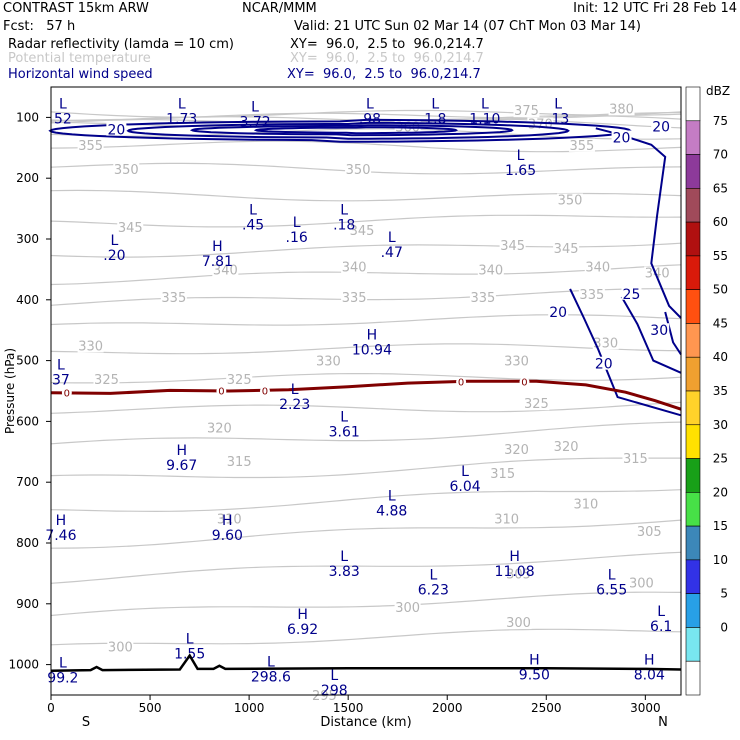  I want to click on extremum-value: 8.04, so click(649, 676).